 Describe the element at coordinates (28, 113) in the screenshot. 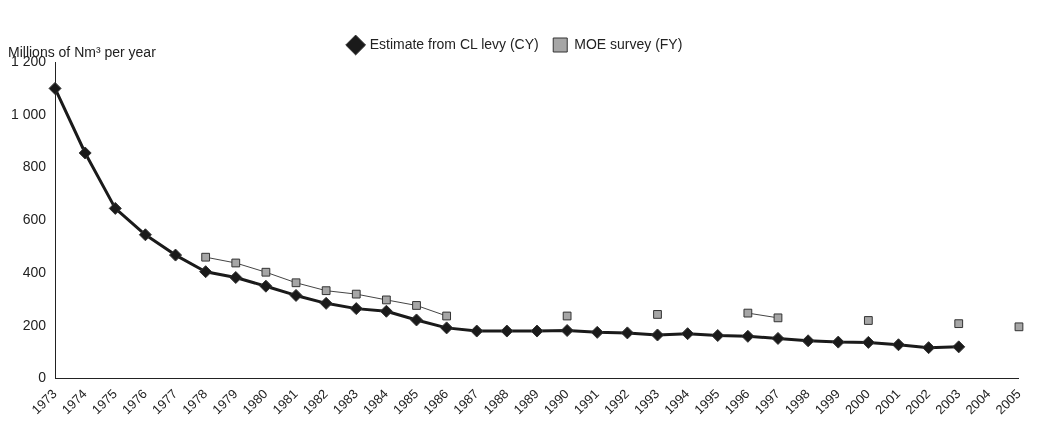

I see `y-tick-label: 1 000` at that location.